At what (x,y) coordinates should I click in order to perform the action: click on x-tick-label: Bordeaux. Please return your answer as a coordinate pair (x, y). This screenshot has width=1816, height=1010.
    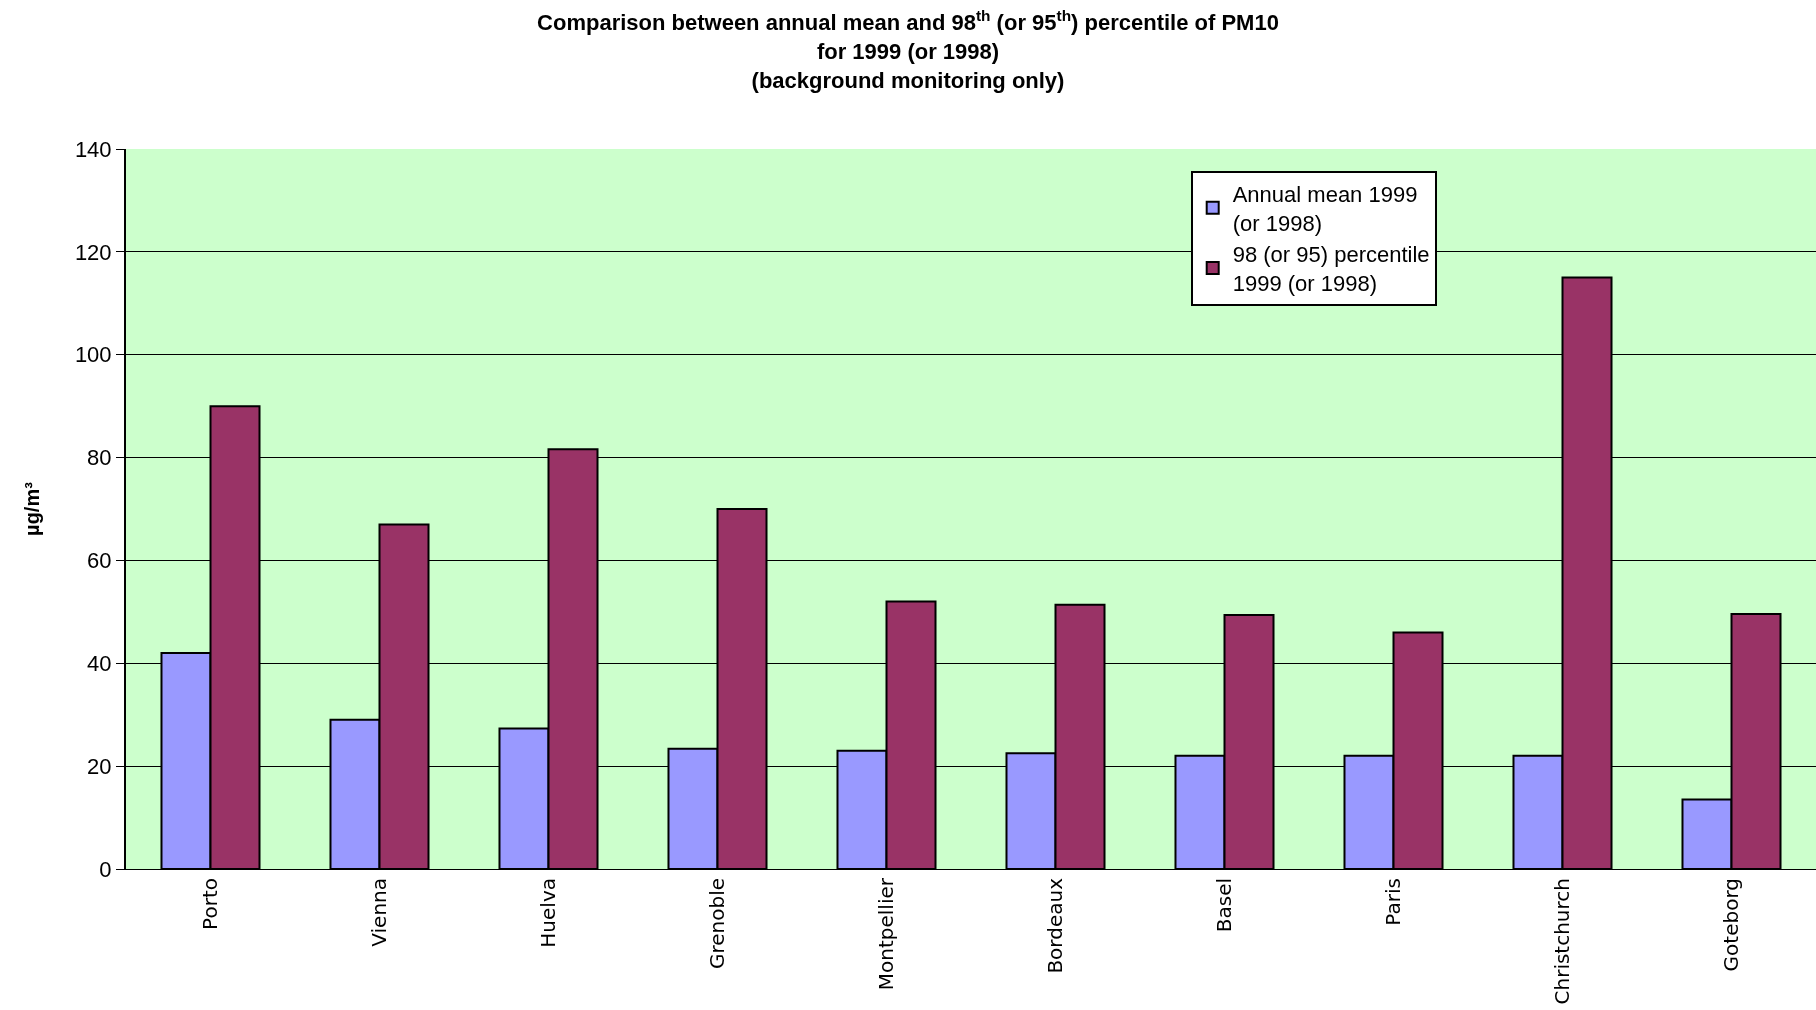
    Looking at the image, I should click on (1055, 925).